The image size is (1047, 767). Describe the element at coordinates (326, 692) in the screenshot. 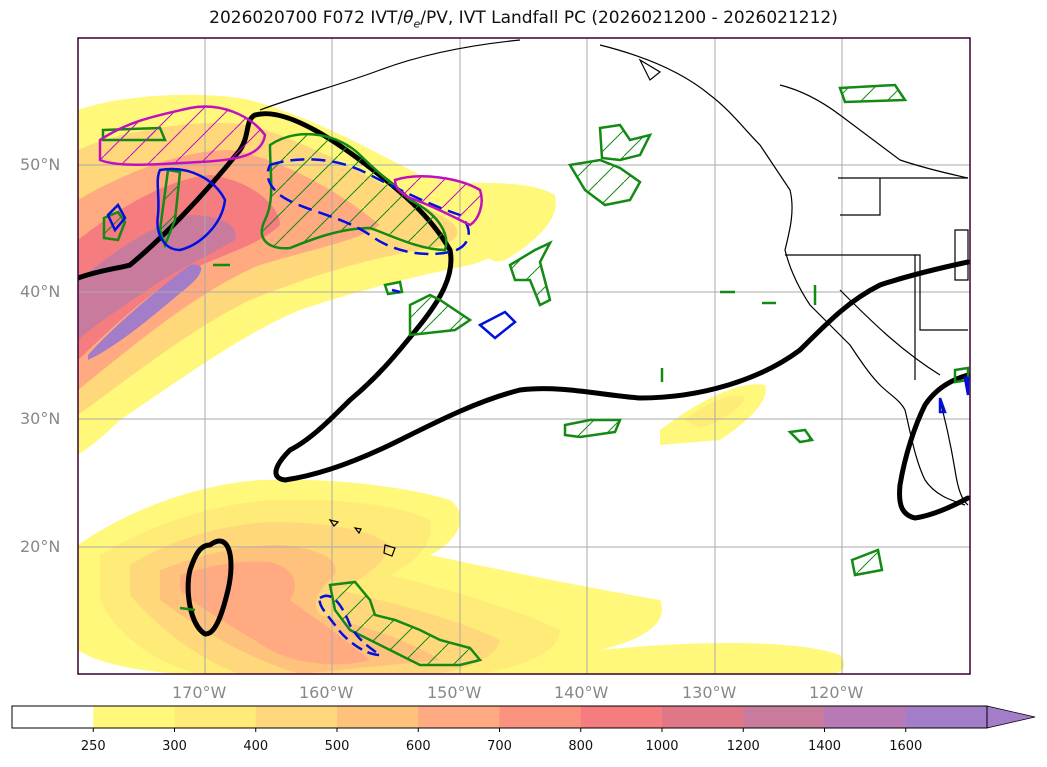

I see `lon-label-160w: 160°W` at that location.